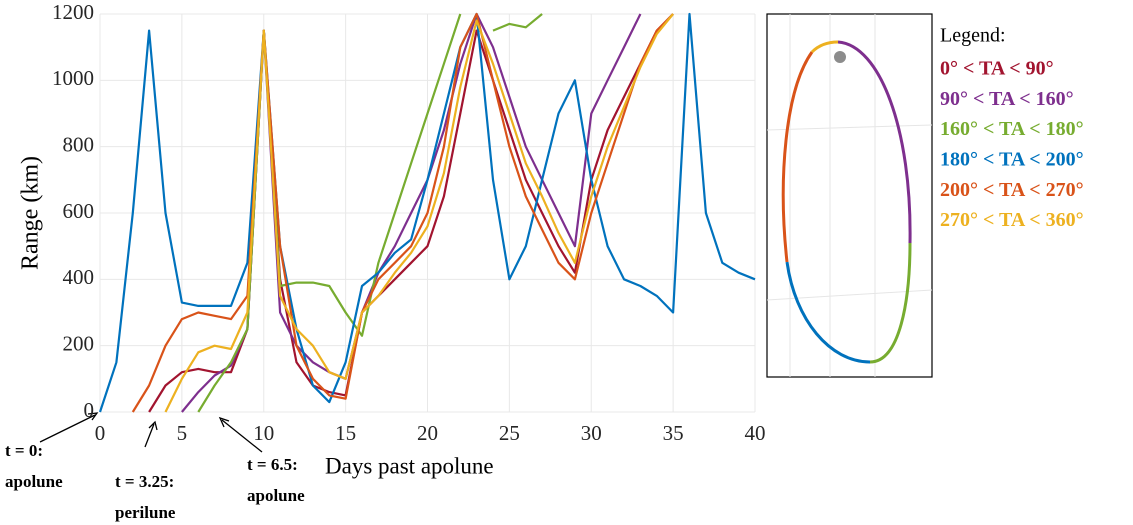 This screenshot has height=525, width=1133. I want to click on legend-entry: 0° < TA < 90°, so click(997, 69).